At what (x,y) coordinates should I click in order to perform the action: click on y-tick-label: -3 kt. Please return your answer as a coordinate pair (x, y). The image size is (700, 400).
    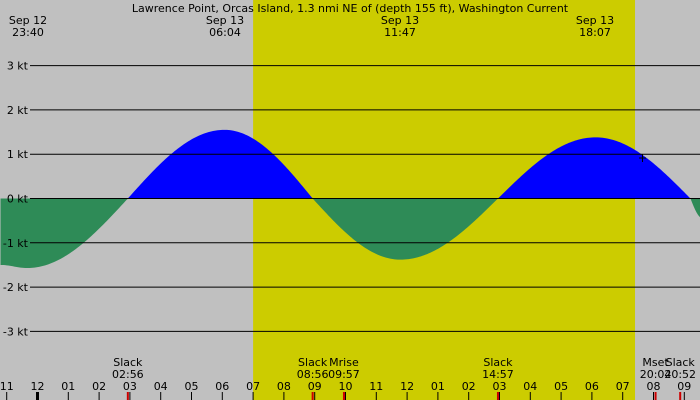
    Looking at the image, I should click on (16, 331).